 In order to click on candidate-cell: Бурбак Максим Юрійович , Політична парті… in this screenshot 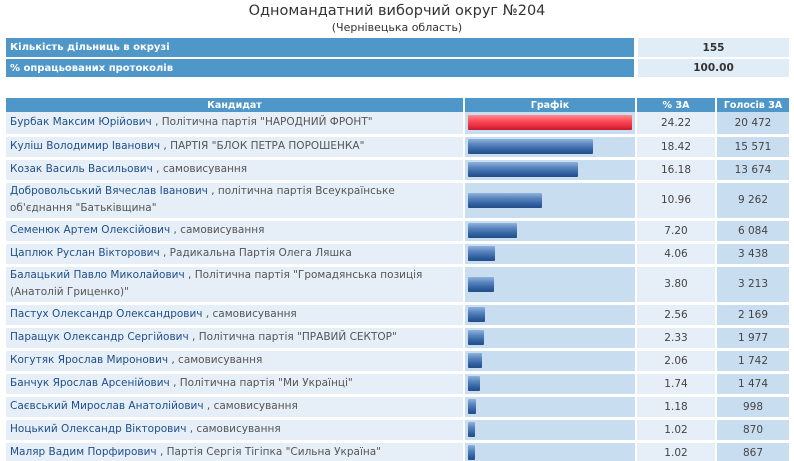, I will do `click(235, 124)`.